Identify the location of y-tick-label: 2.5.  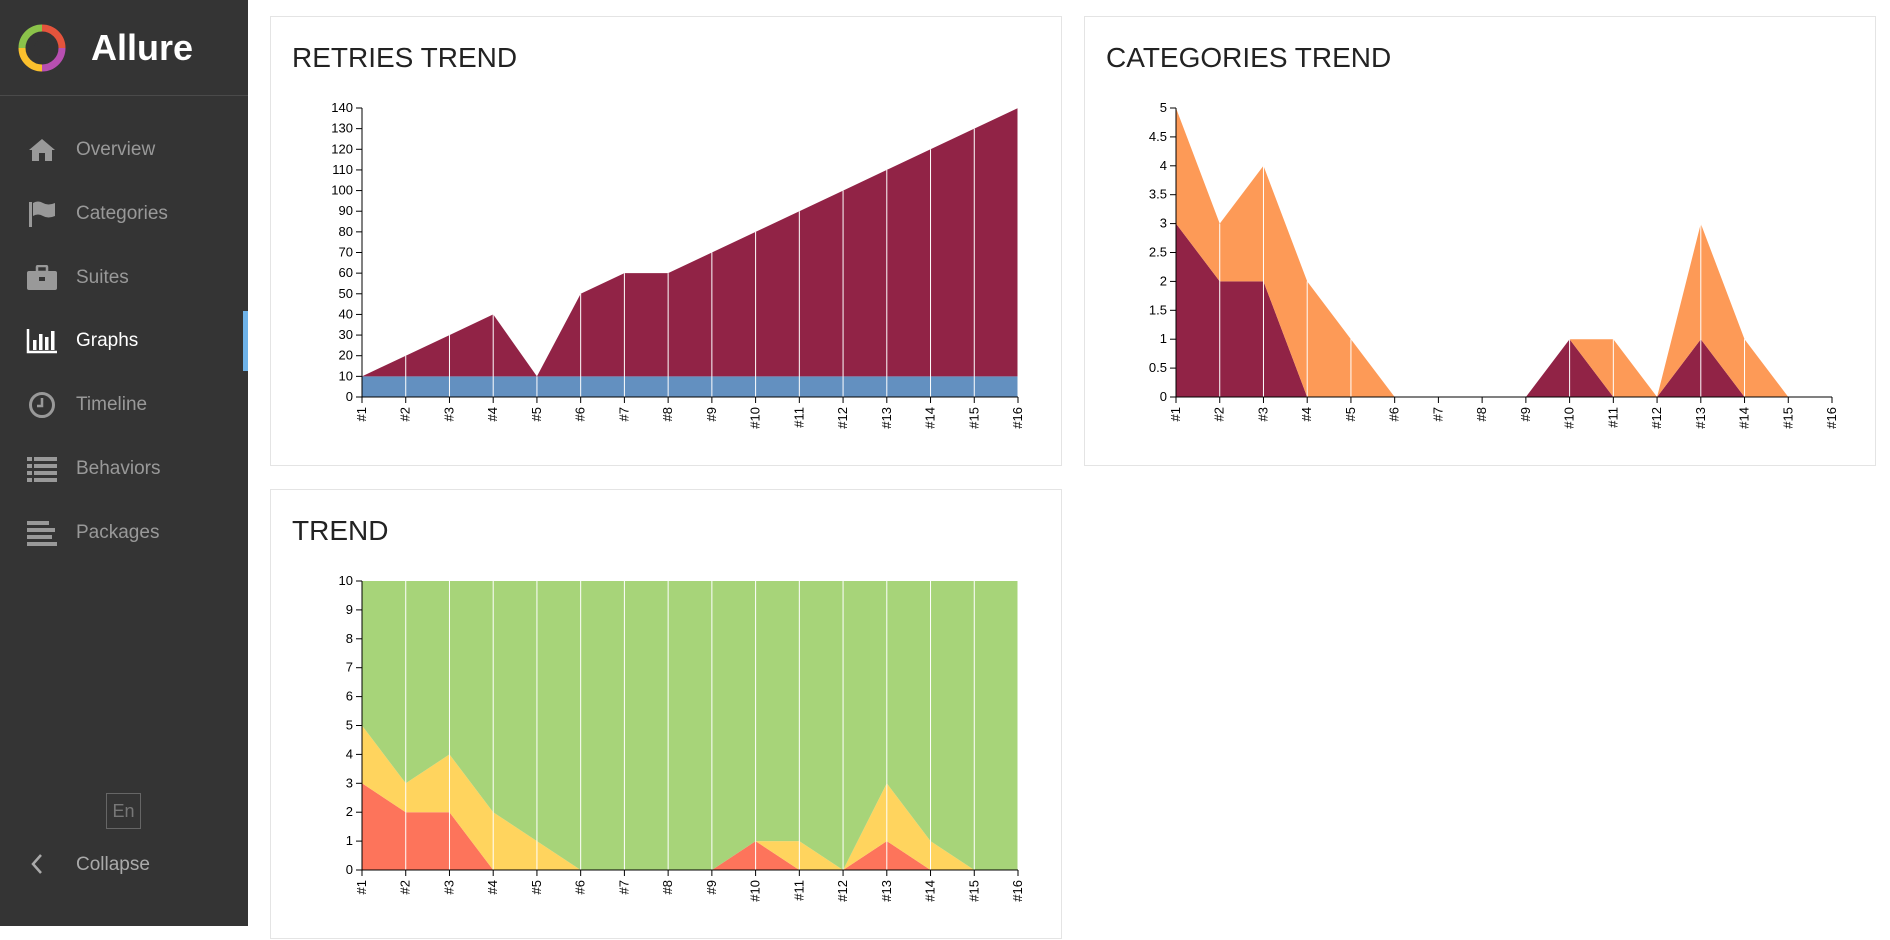
(1158, 252).